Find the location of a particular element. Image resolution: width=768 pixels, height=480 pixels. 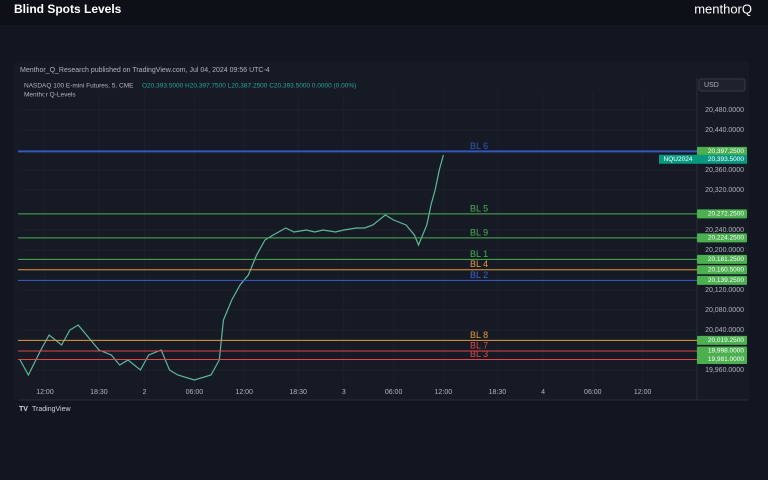

indicator: Menthor Q-Levels is located at coordinates (50, 95).